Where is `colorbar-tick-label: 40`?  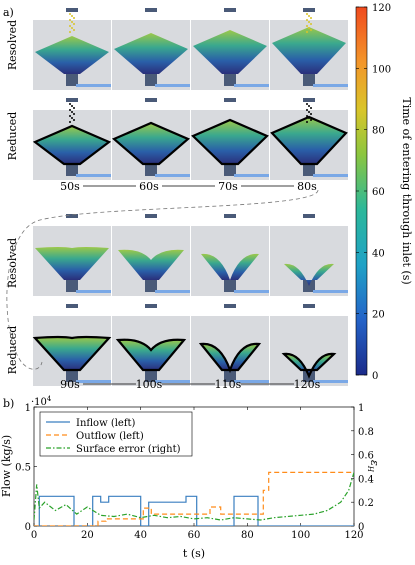
colorbar-tick-label: 40 is located at coordinates (378, 253).